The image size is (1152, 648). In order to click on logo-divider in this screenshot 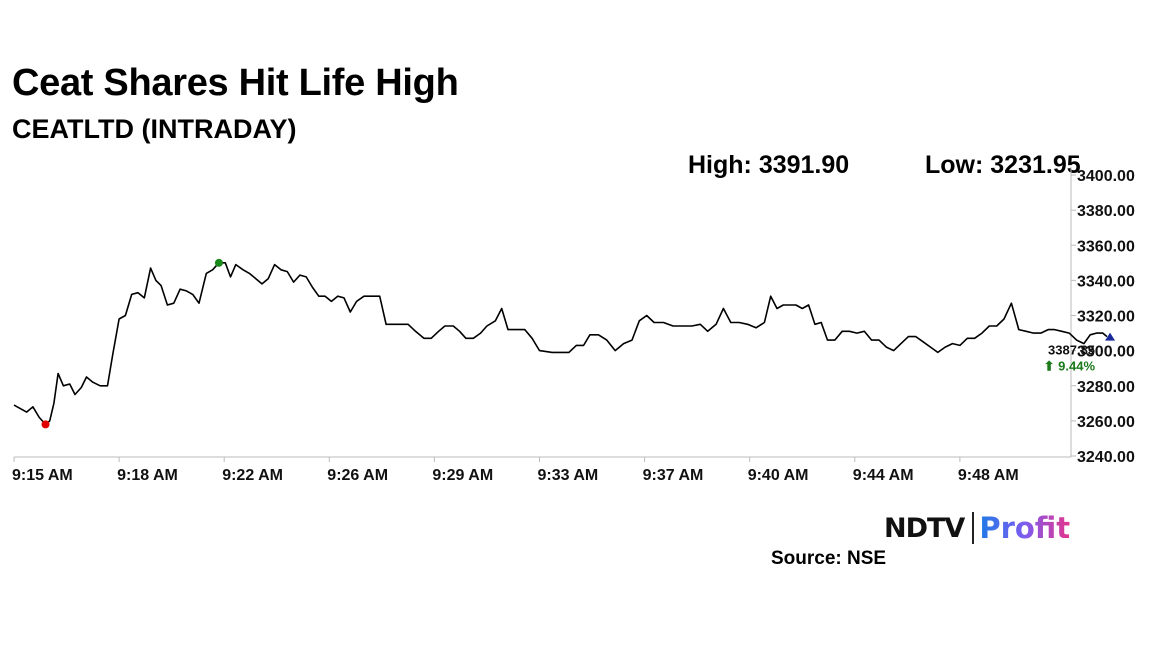, I will do `click(973, 528)`.